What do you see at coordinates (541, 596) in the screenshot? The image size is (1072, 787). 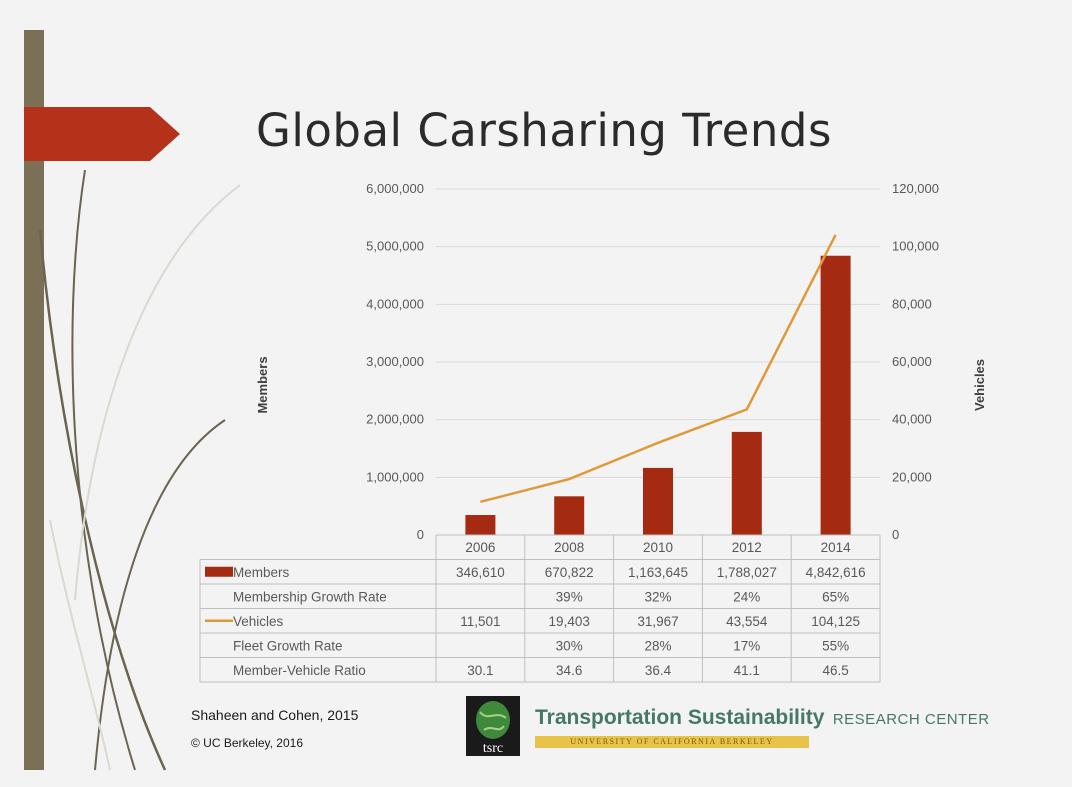 I see `table-row: Membership Growth Rate 39% 32% 24% 65%` at bounding box center [541, 596].